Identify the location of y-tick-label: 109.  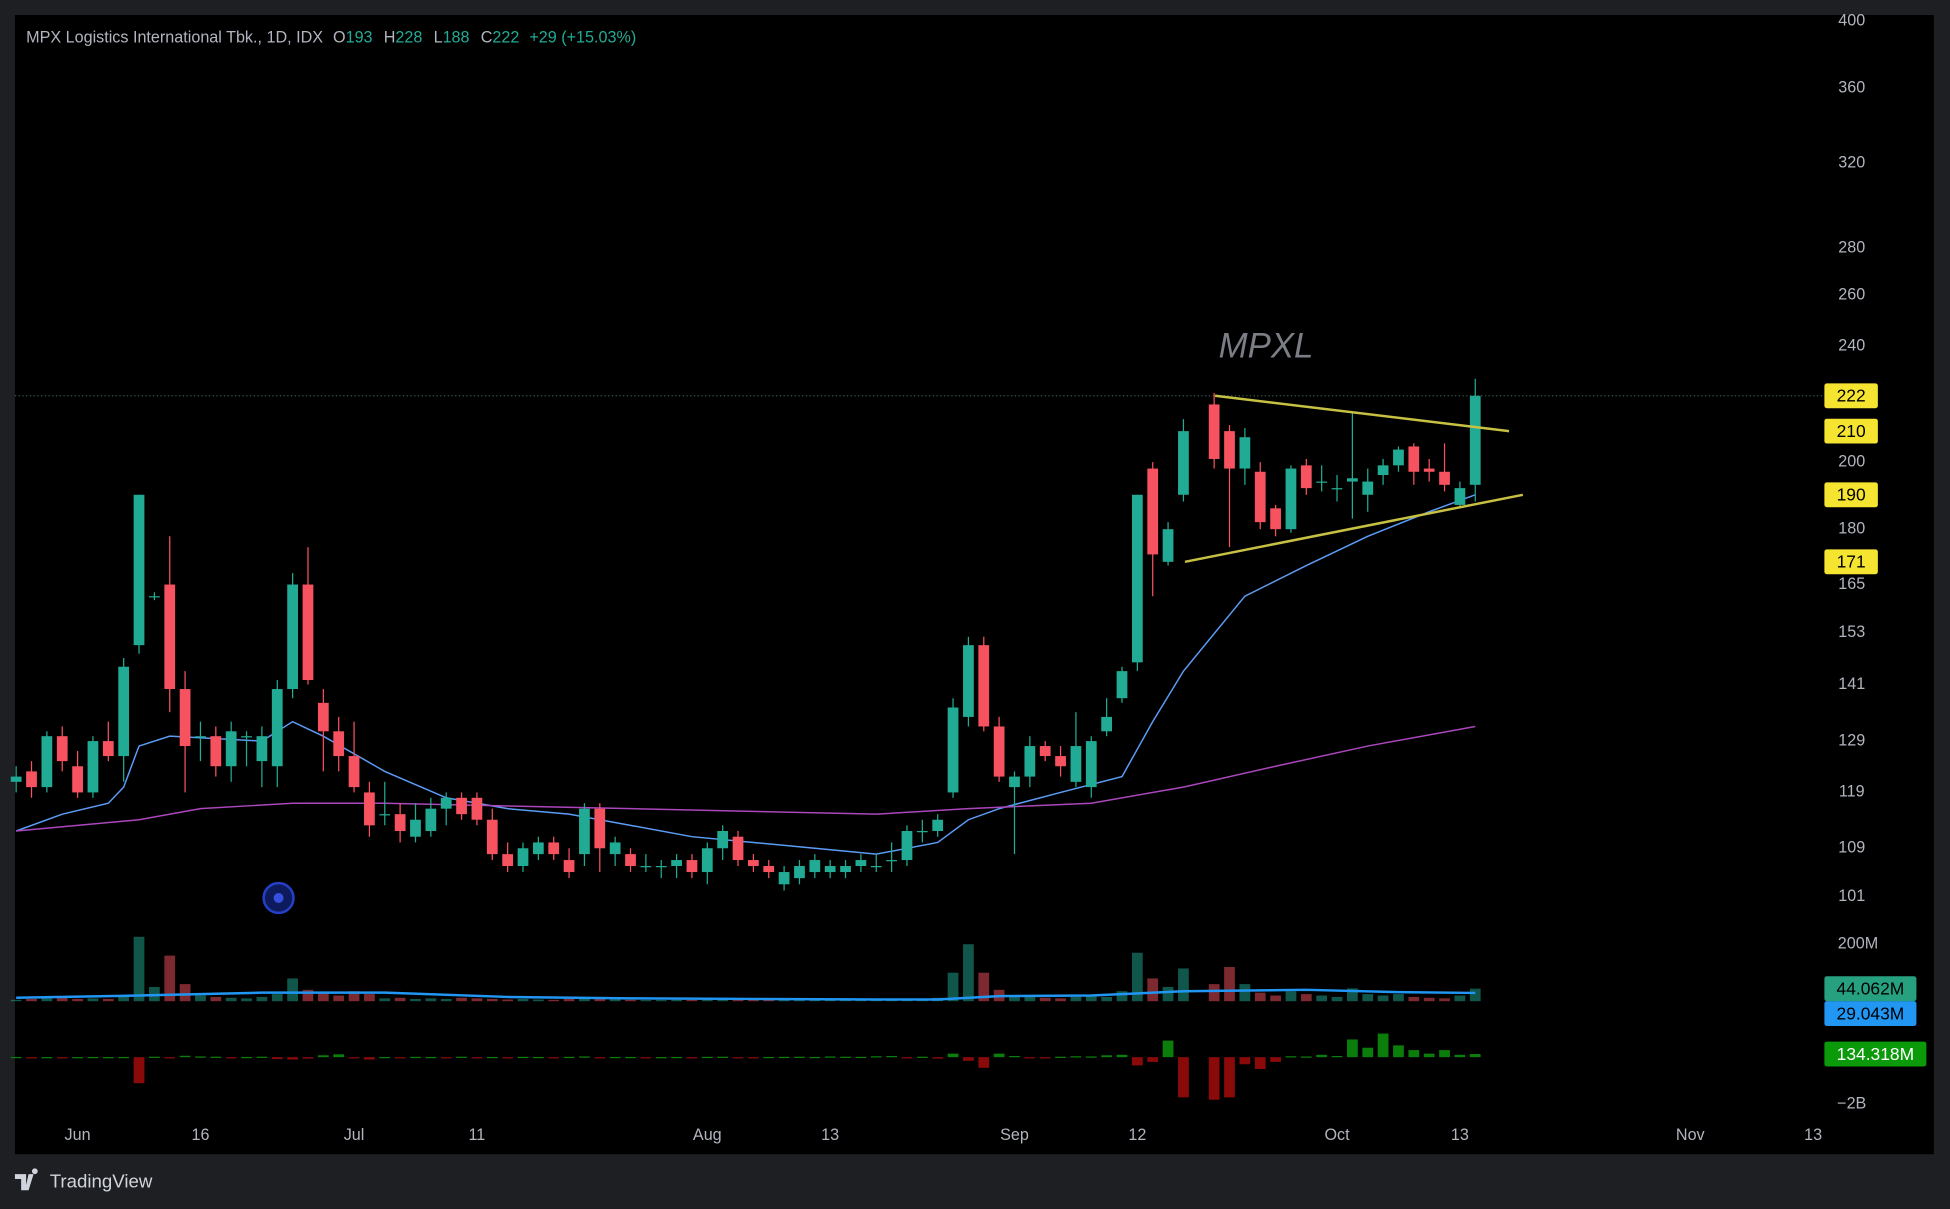
(1851, 848).